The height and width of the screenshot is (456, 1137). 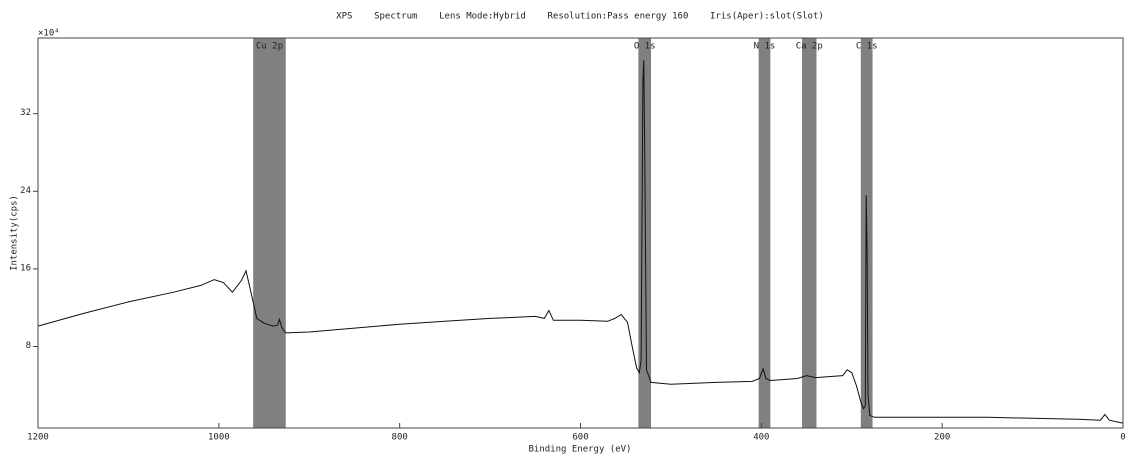 What do you see at coordinates (809, 47) in the screenshot?
I see `region-label: Ca 2p` at bounding box center [809, 47].